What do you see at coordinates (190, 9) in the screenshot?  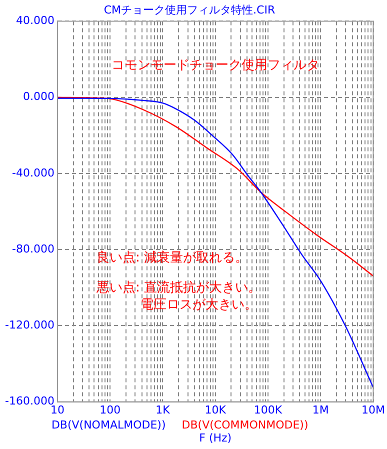 I see `chart-title: CMチョーク使用フィルタ特性.CIR` at bounding box center [190, 9].